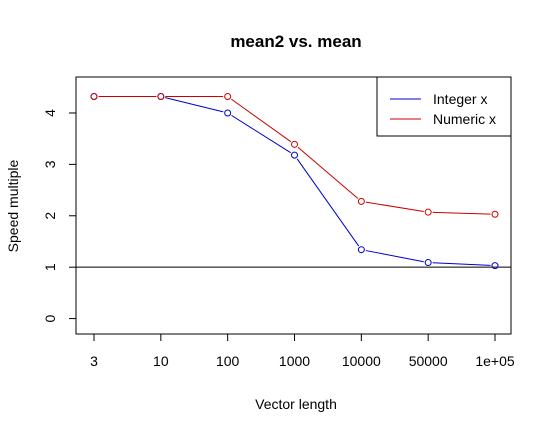  Describe the element at coordinates (50, 113) in the screenshot. I see `y-tick-label: 4` at that location.